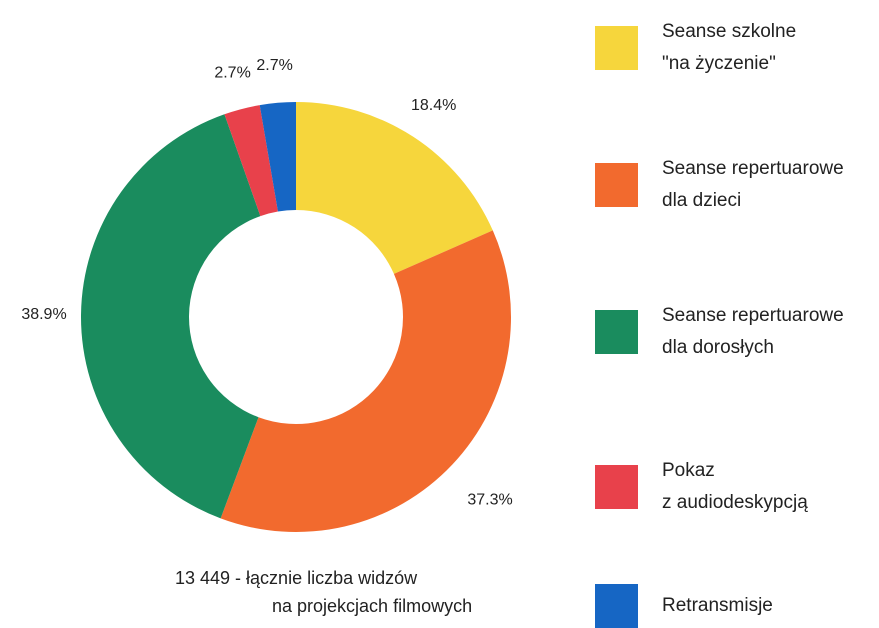 Image resolution: width=879 pixels, height=628 pixels. I want to click on legend-label: Seanse repertuarowe dla dzieci, so click(753, 184).